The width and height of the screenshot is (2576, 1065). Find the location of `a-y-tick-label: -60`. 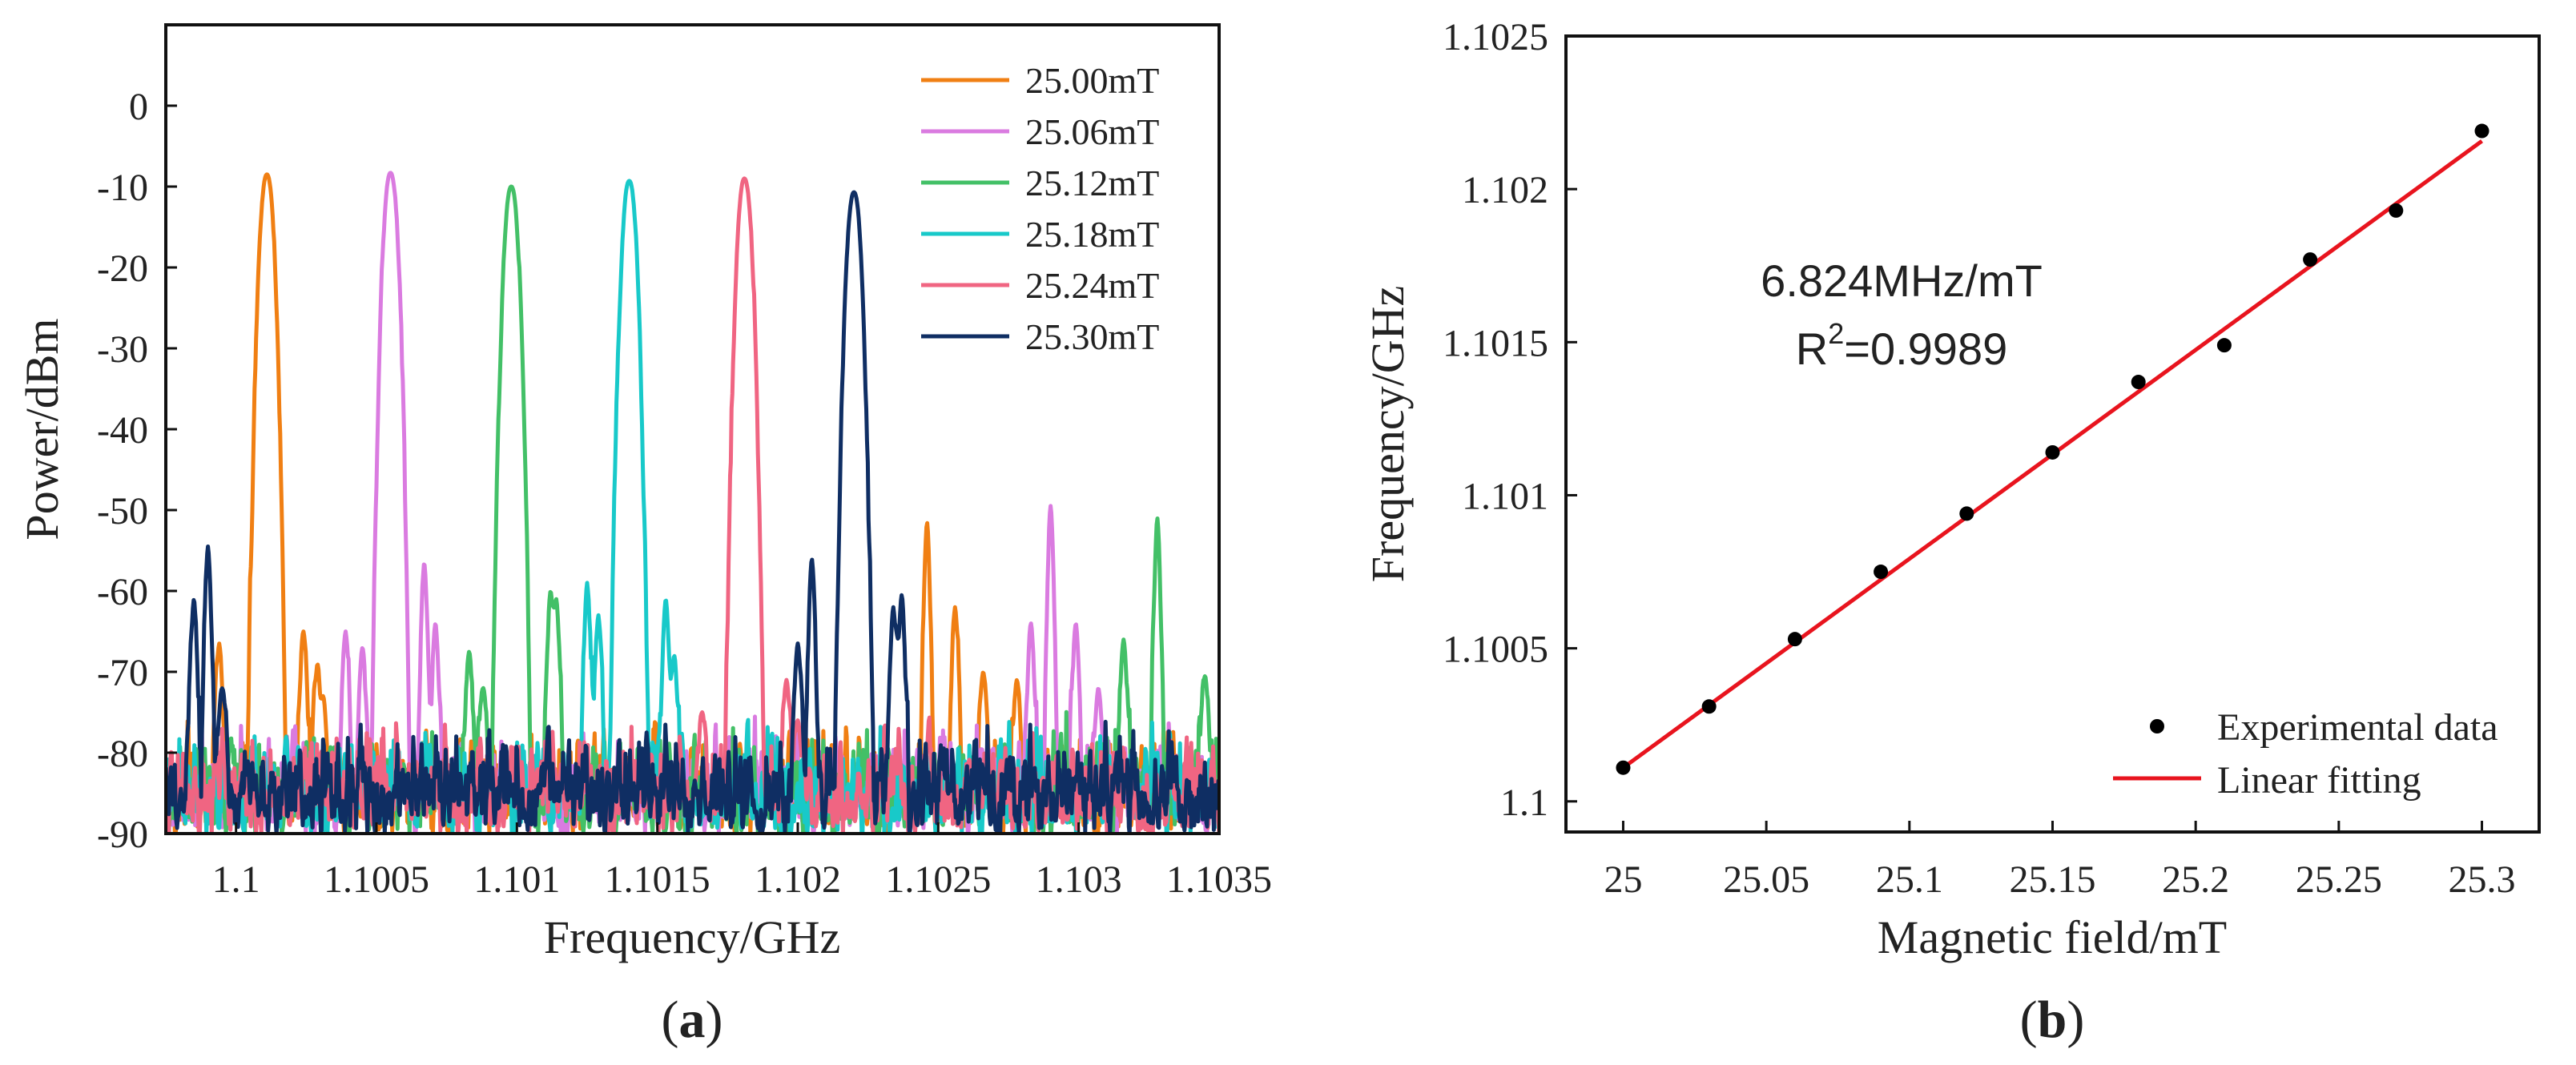

a-y-tick-label: -60 is located at coordinates (122, 592).